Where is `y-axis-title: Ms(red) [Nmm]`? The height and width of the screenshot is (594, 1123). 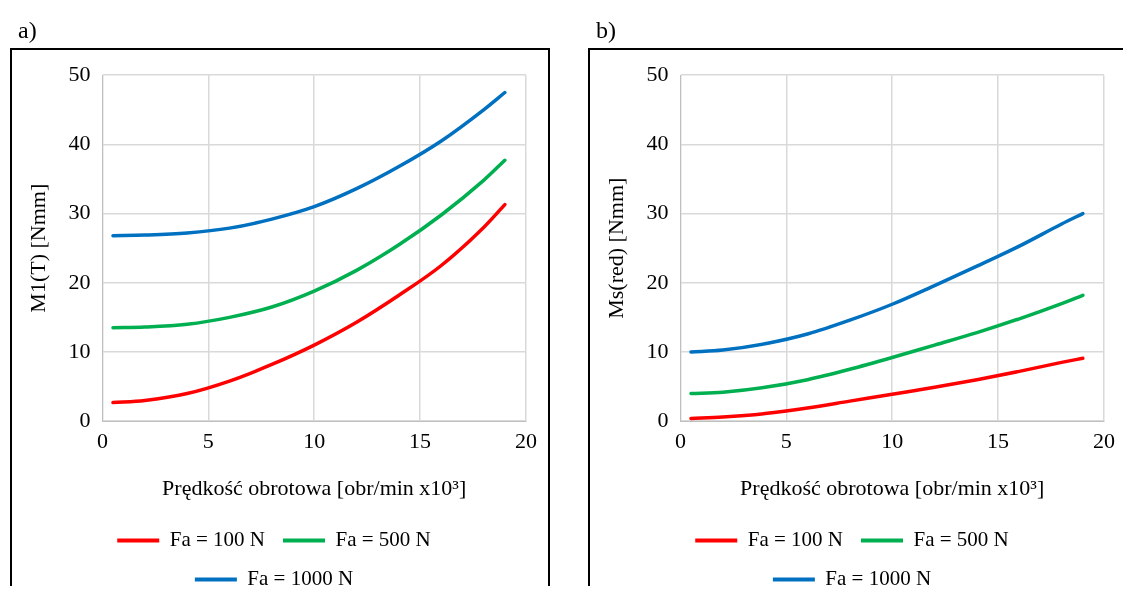 y-axis-title: Ms(red) [Nmm] is located at coordinates (615, 248).